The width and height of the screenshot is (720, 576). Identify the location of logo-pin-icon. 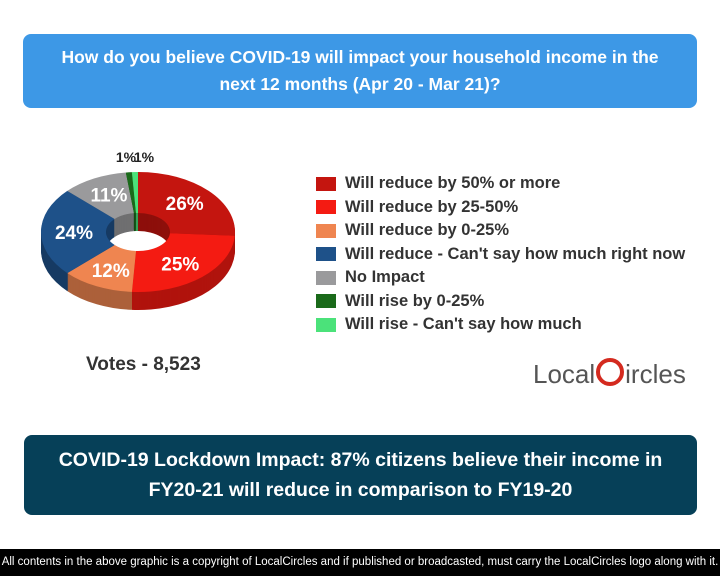
(610, 372).